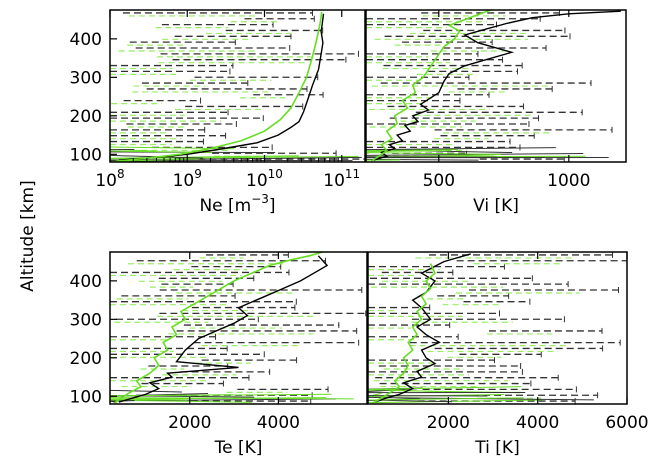 Image resolution: width=662 pixels, height=461 pixels. I want to click on x-axis-label: Ne [m−3], so click(237, 204).